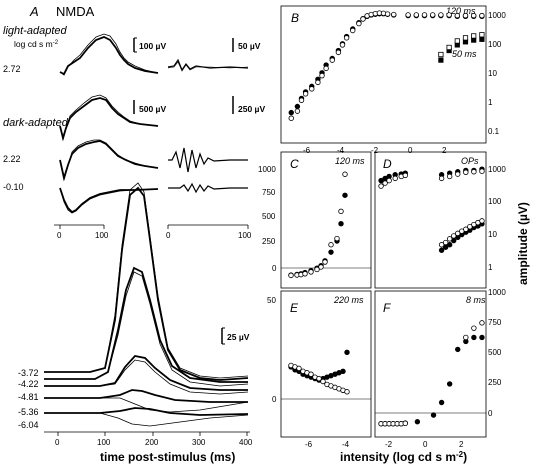  I want to click on intensity-unit-label: log cd s m-2, so click(36, 44).